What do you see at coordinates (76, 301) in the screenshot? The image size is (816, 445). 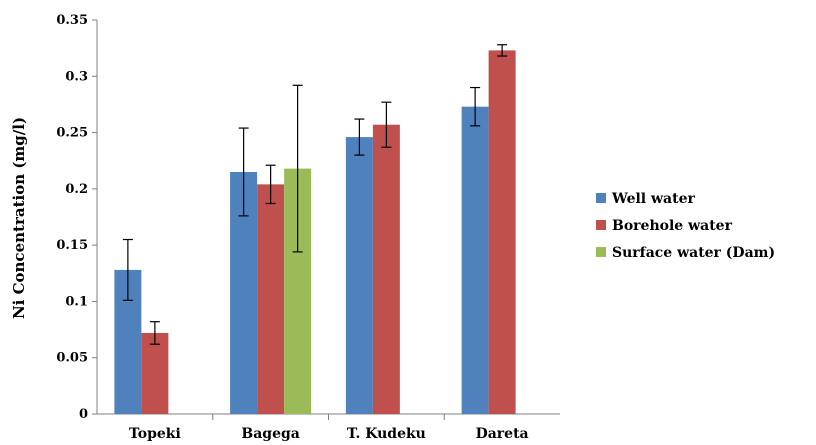 I see `y-tick-label: 0.1` at bounding box center [76, 301].